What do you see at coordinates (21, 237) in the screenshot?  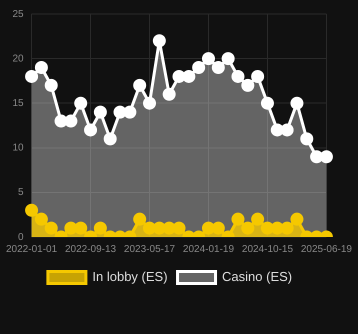 I see `y-tick-label: 0` at bounding box center [21, 237].